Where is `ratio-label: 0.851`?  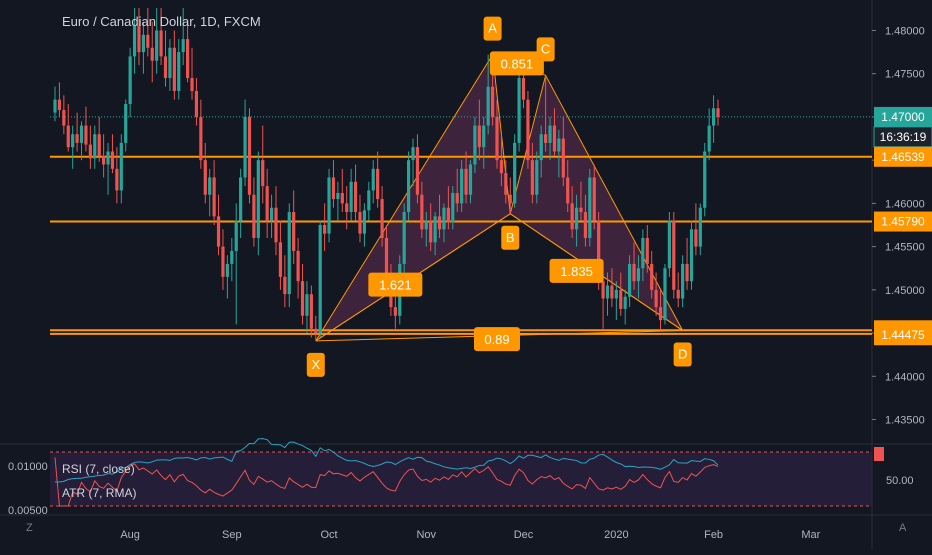 ratio-label: 0.851 is located at coordinates (517, 63).